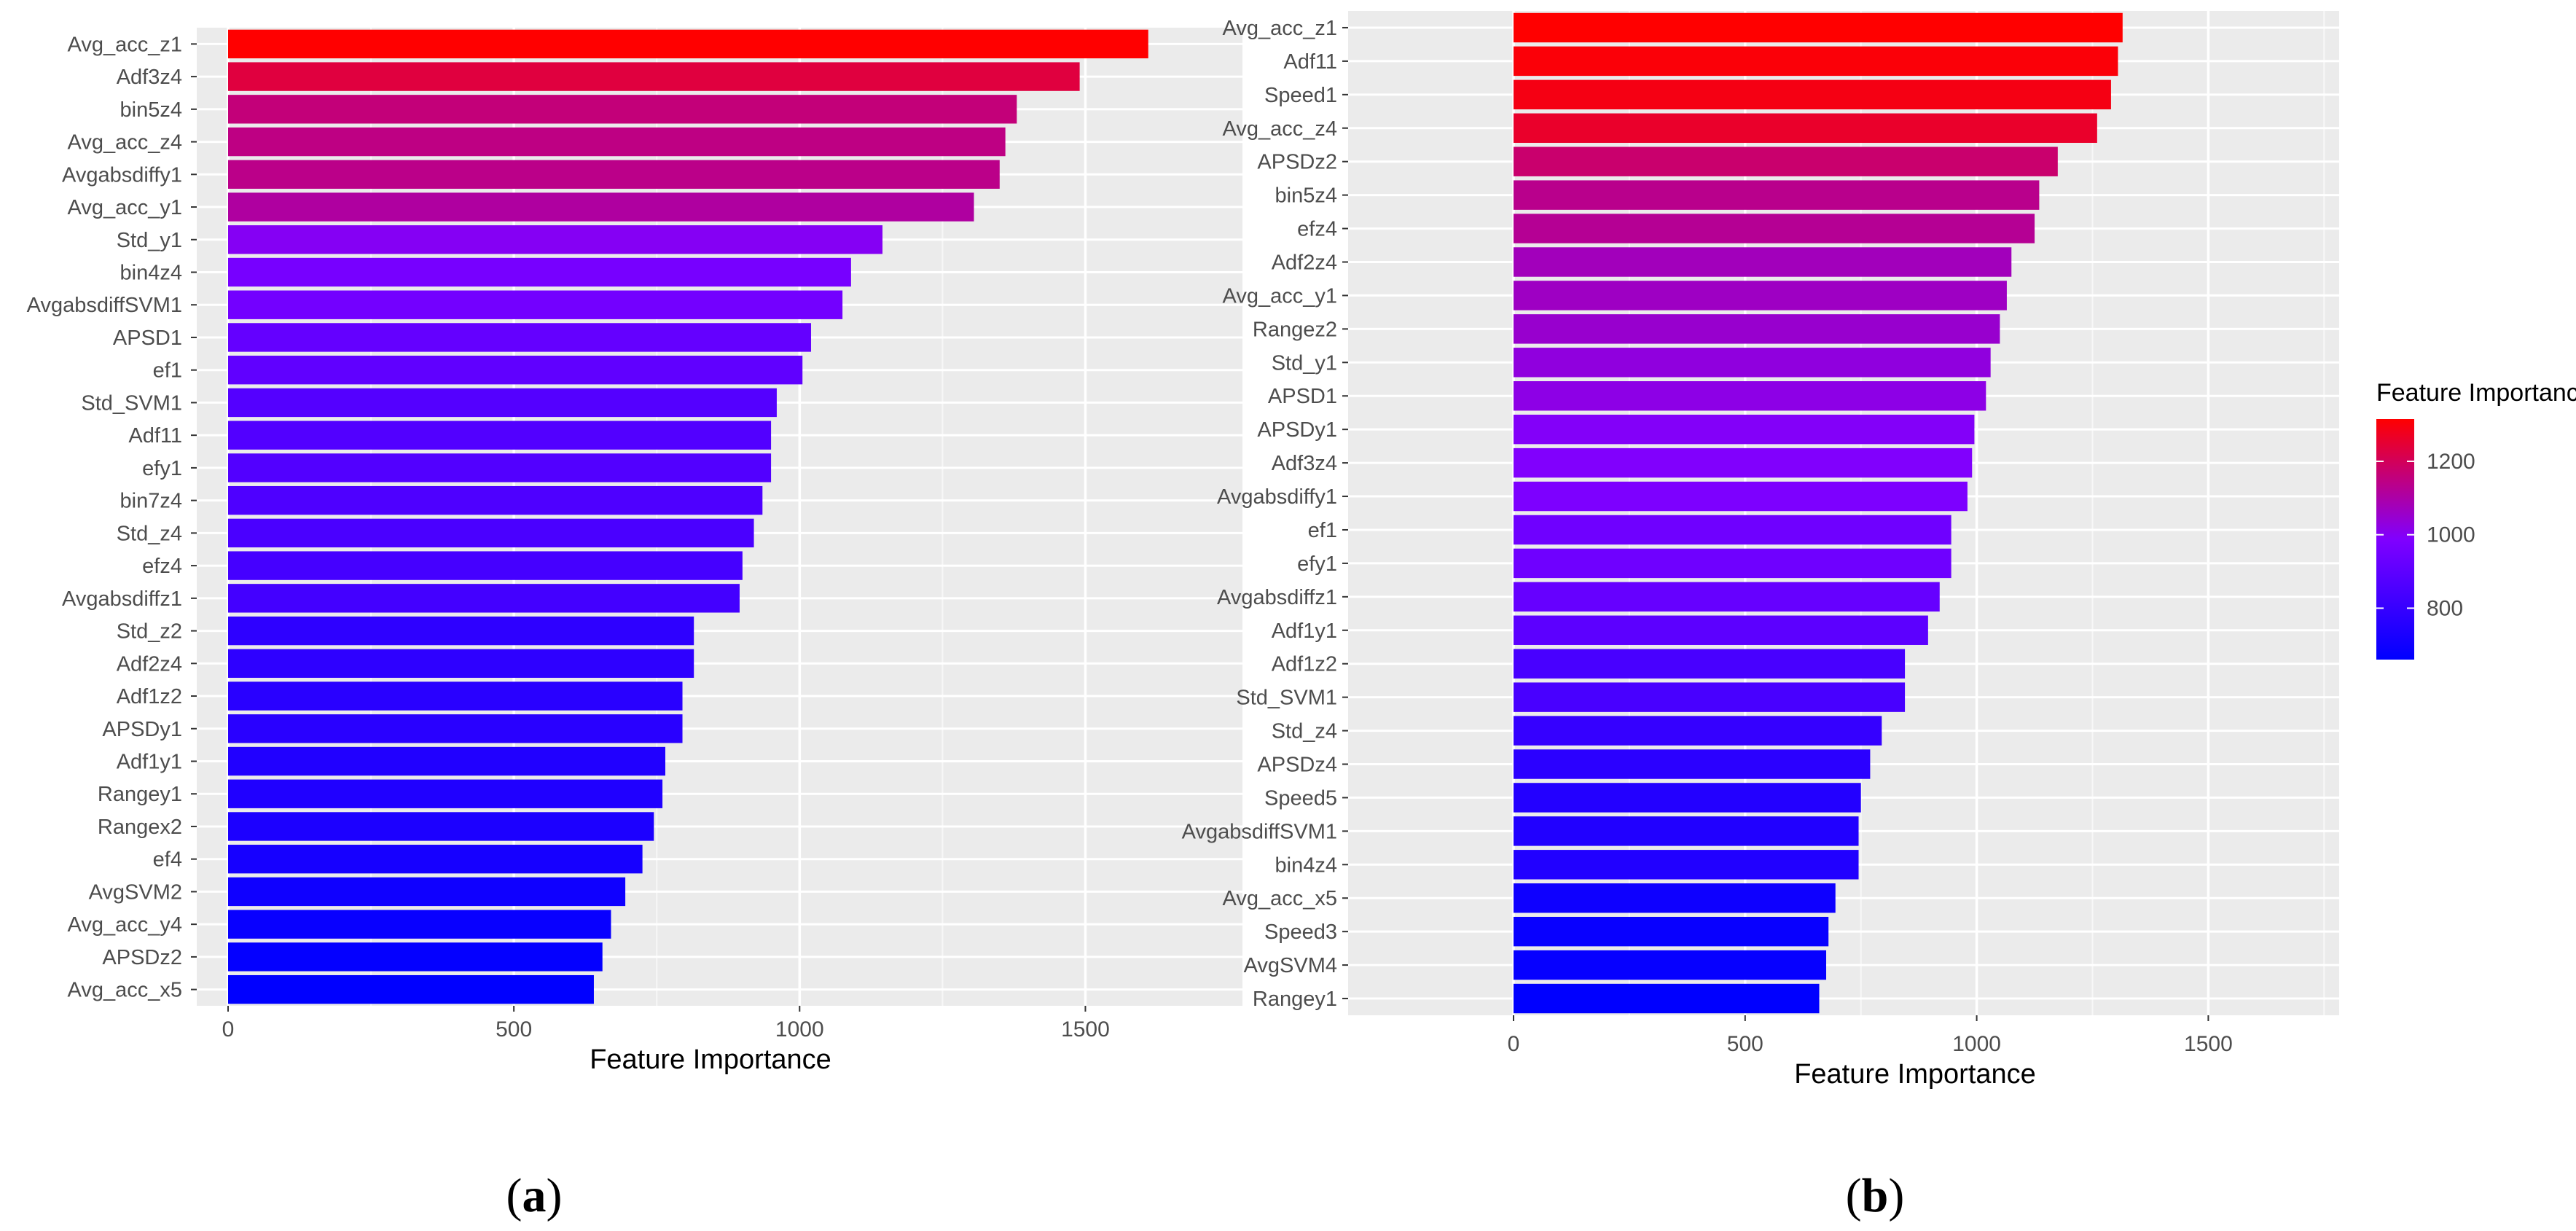 This screenshot has height=1231, width=2576. I want to click on category-label: bin7z4, so click(151, 501).